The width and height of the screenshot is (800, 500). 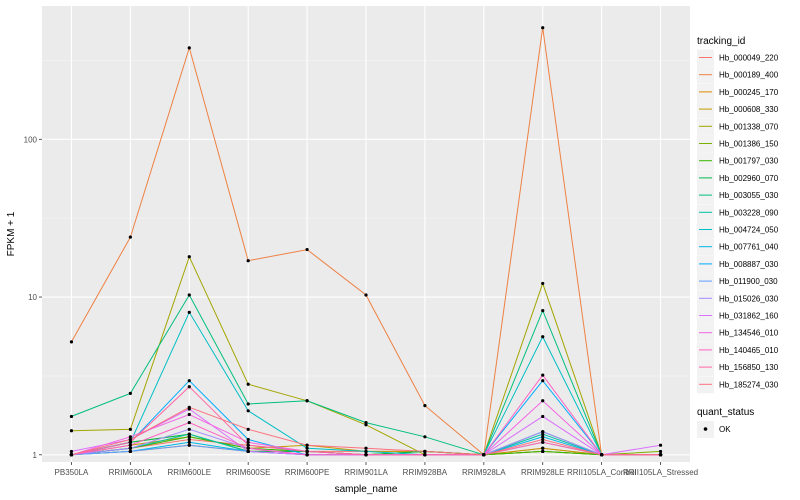 I want to click on y-tick-label: 100, so click(x=31, y=139).